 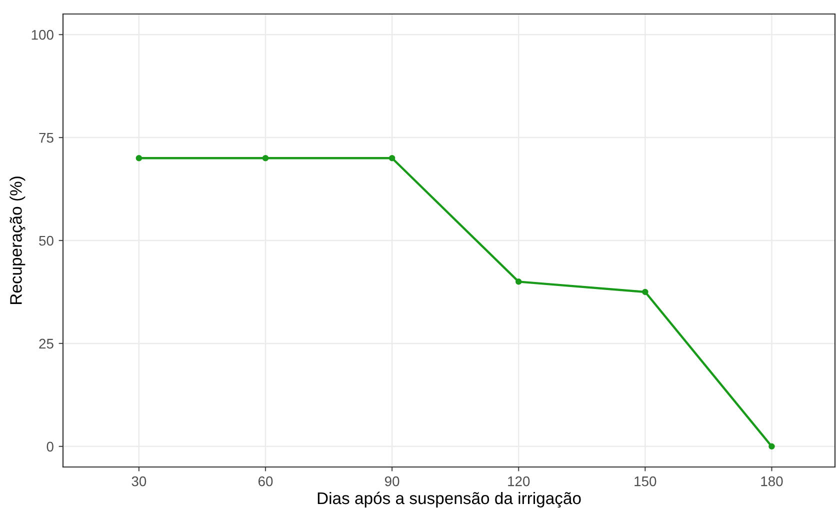 I want to click on x-tick-label: 60, so click(x=265, y=481).